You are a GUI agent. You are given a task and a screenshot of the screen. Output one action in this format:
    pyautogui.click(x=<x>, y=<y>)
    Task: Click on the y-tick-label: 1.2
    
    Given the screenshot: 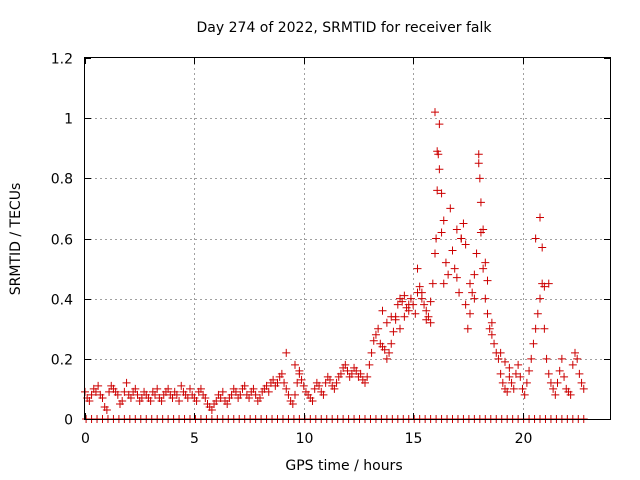 What is the action you would take?
    pyautogui.click(x=62, y=60)
    